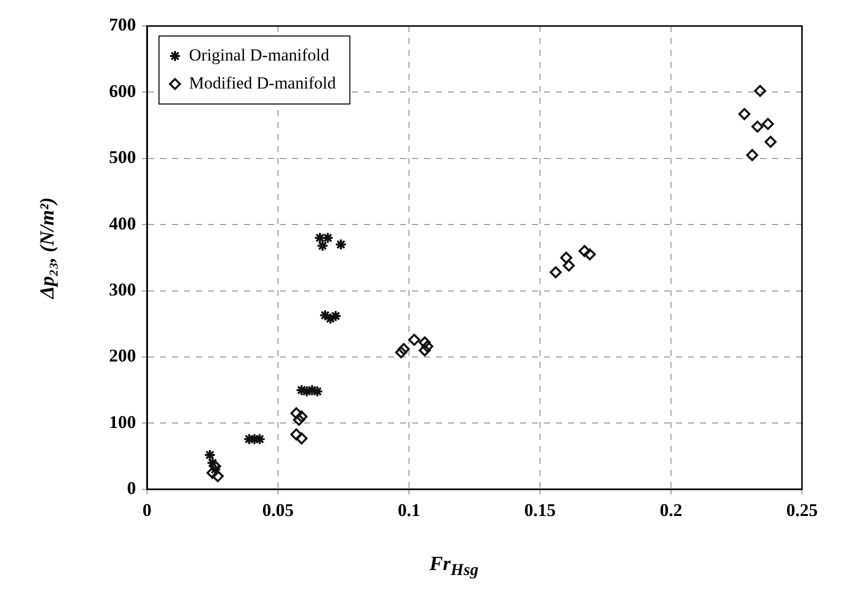 The width and height of the screenshot is (848, 596). I want to click on y-tick-label: 400, so click(122, 223).